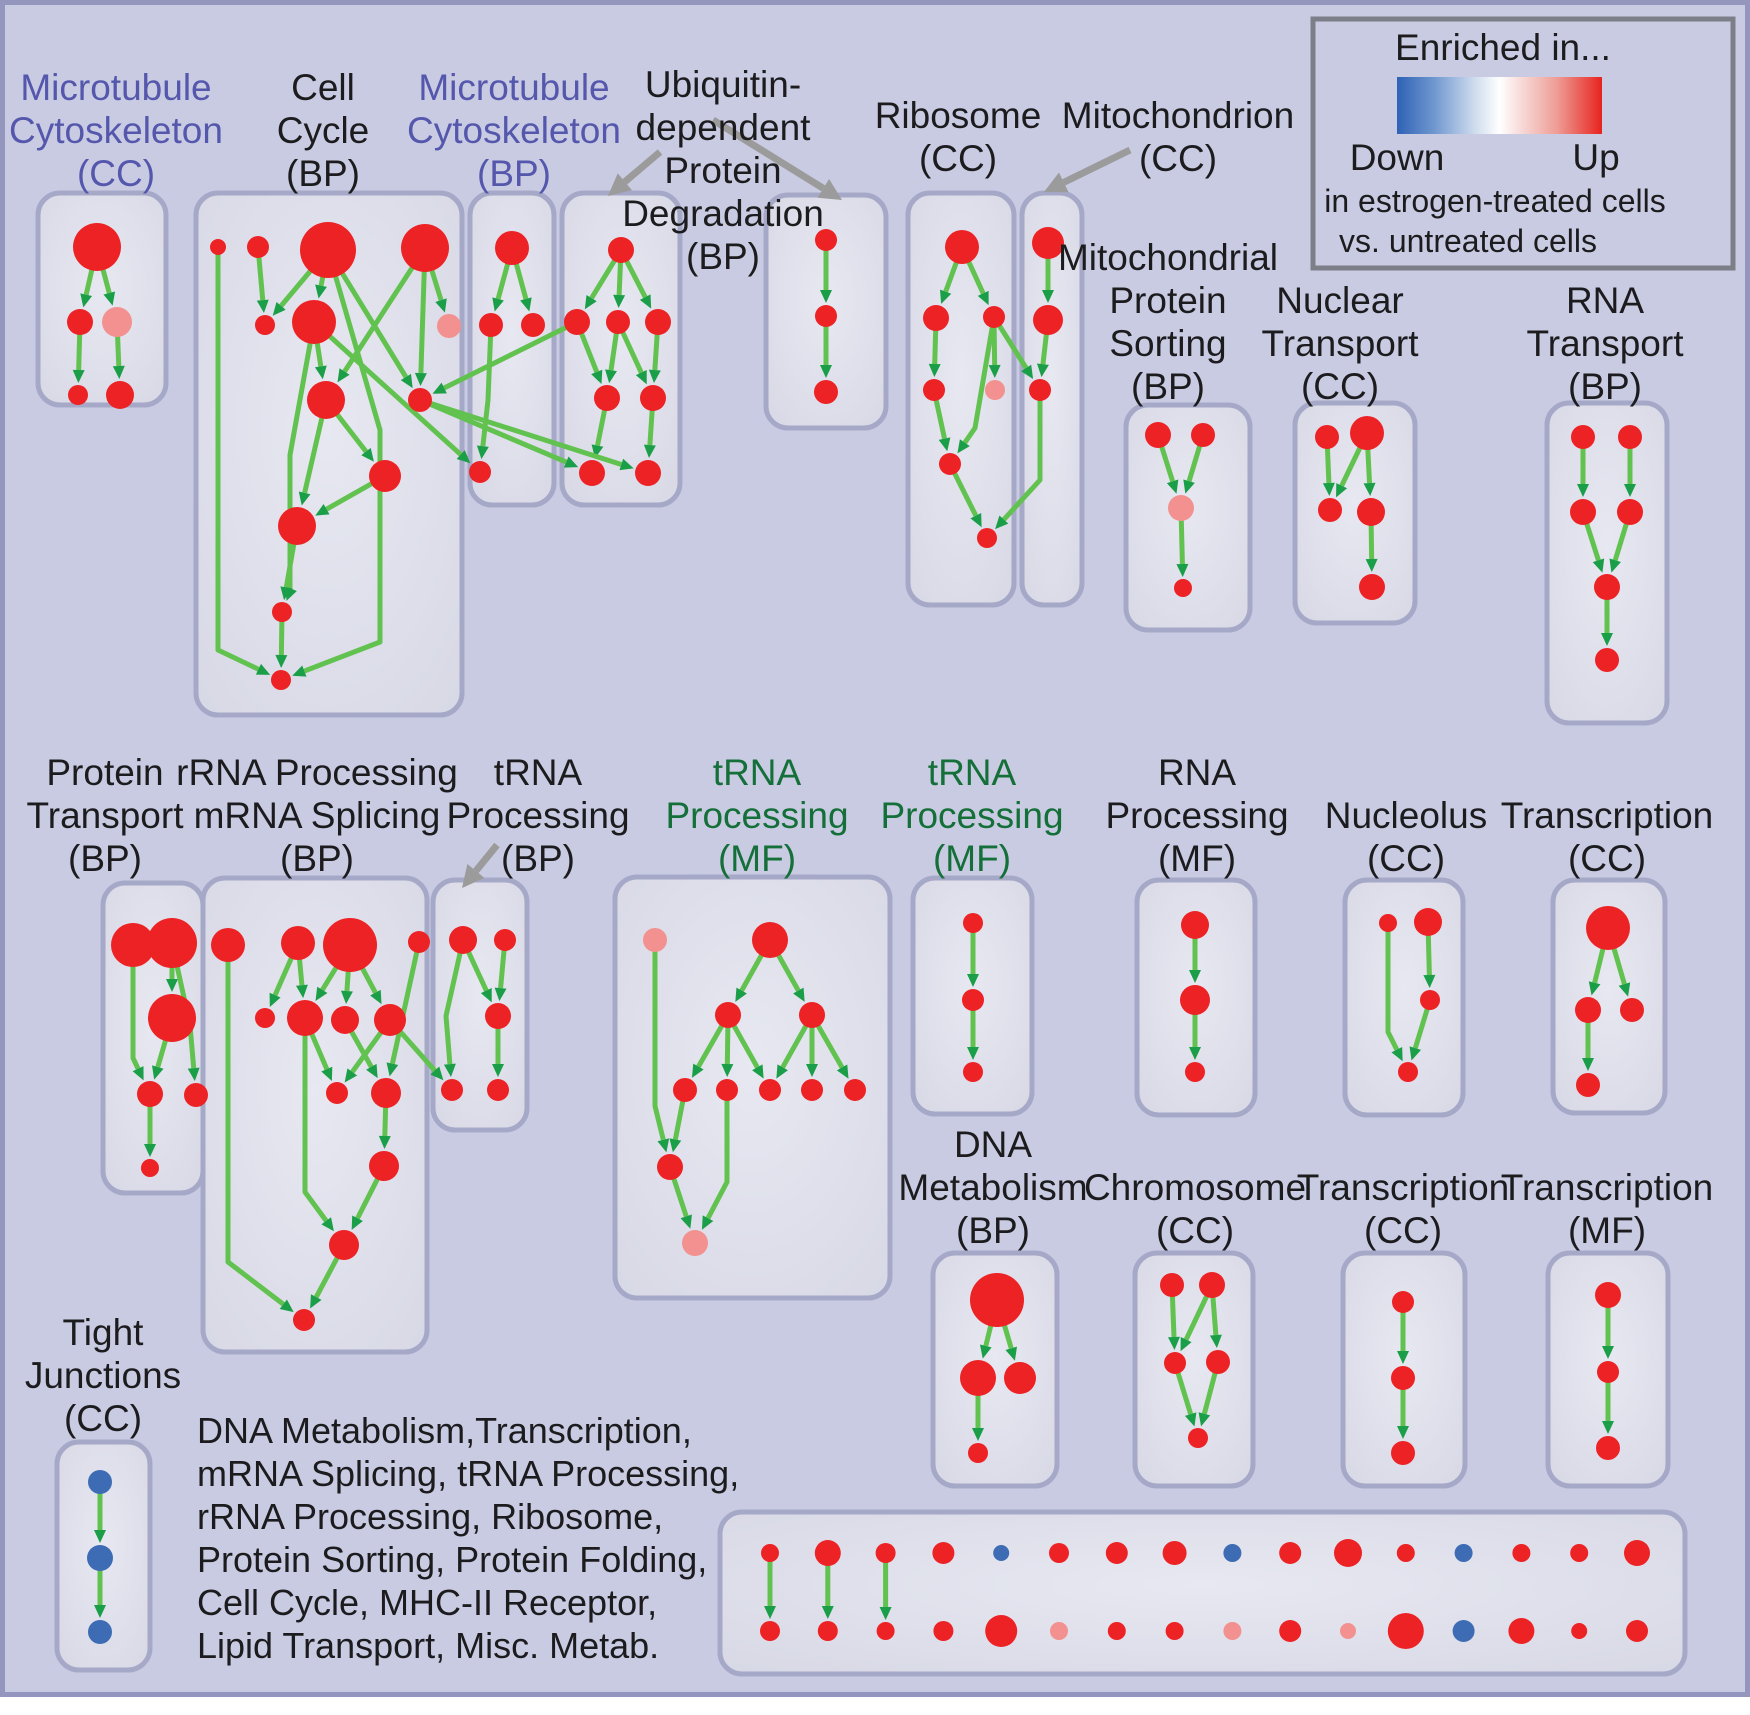  Describe the element at coordinates (1521, 1553) in the screenshot. I see `go-term-node-bgT13` at that location.